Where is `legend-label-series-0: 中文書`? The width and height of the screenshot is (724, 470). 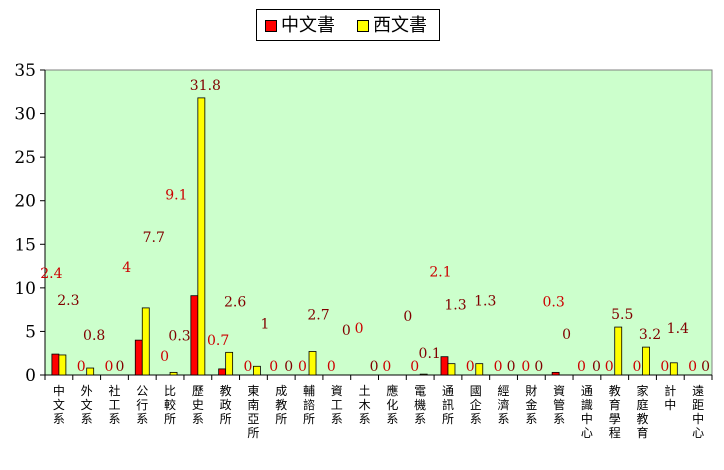
legend-label-series-0: 中文書 is located at coordinates (308, 25).